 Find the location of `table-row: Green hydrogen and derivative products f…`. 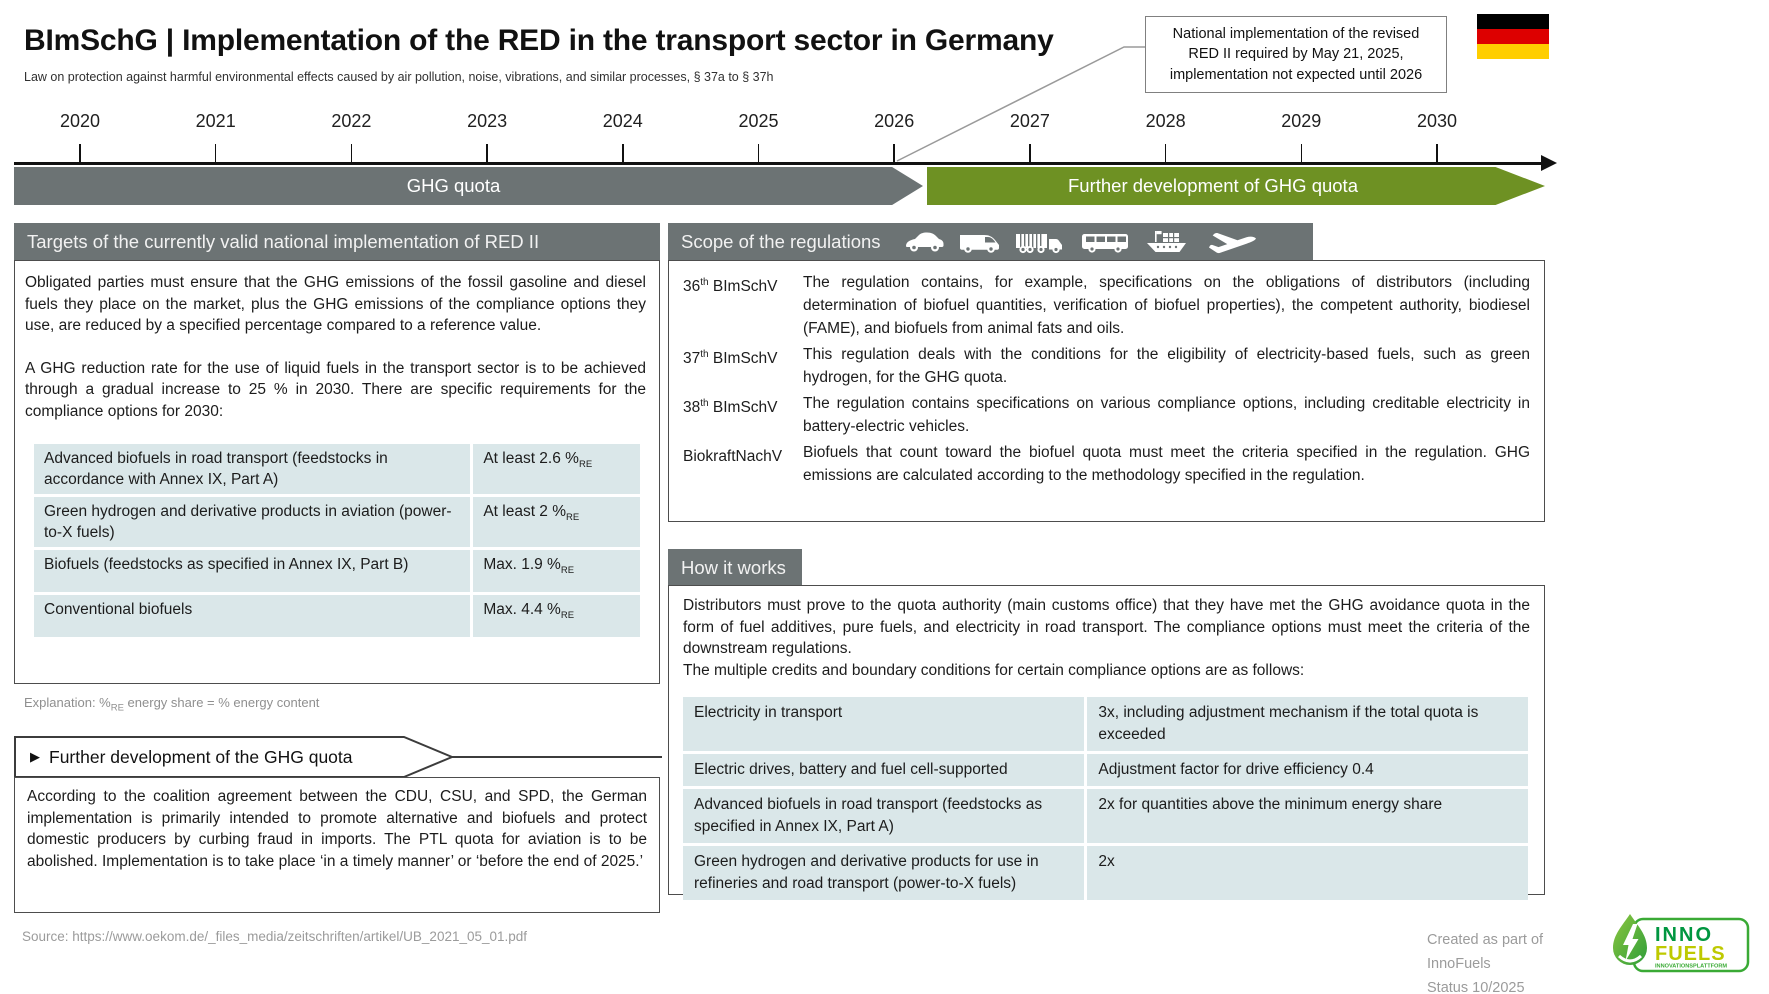

table-row: Green hydrogen and derivative products f… is located at coordinates (1105, 873).